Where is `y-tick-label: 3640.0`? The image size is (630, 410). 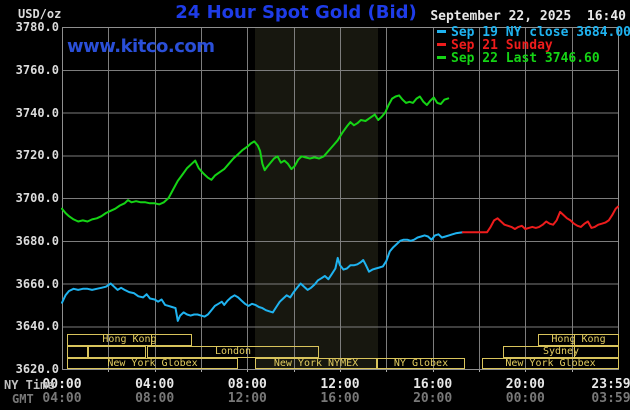
y-tick-label: 3640.0 is located at coordinates (37, 326).